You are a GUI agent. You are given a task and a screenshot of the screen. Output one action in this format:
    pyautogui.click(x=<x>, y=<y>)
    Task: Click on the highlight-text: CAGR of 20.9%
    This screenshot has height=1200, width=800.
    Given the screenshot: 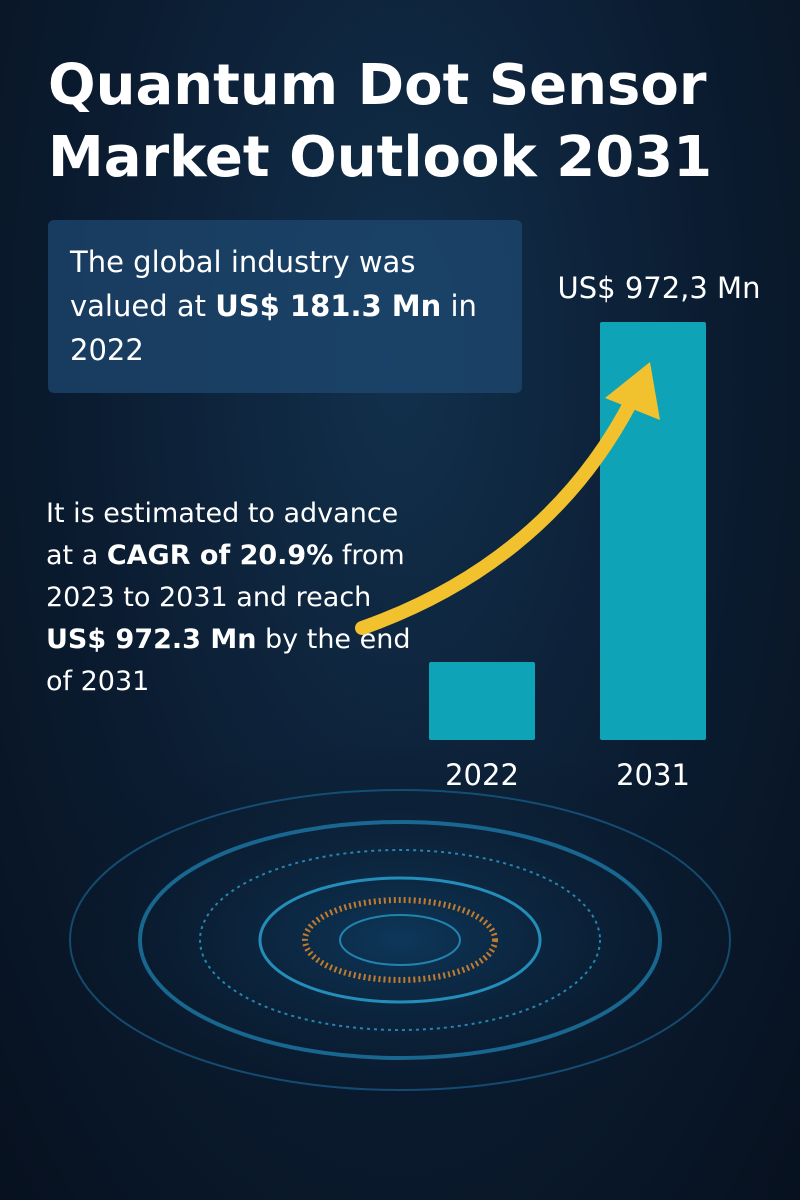 What is the action you would take?
    pyautogui.click(x=220, y=555)
    